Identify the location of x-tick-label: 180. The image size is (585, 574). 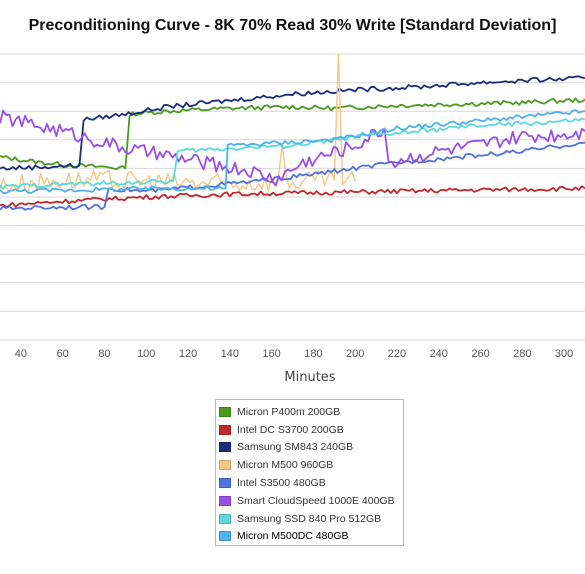
(313, 354).